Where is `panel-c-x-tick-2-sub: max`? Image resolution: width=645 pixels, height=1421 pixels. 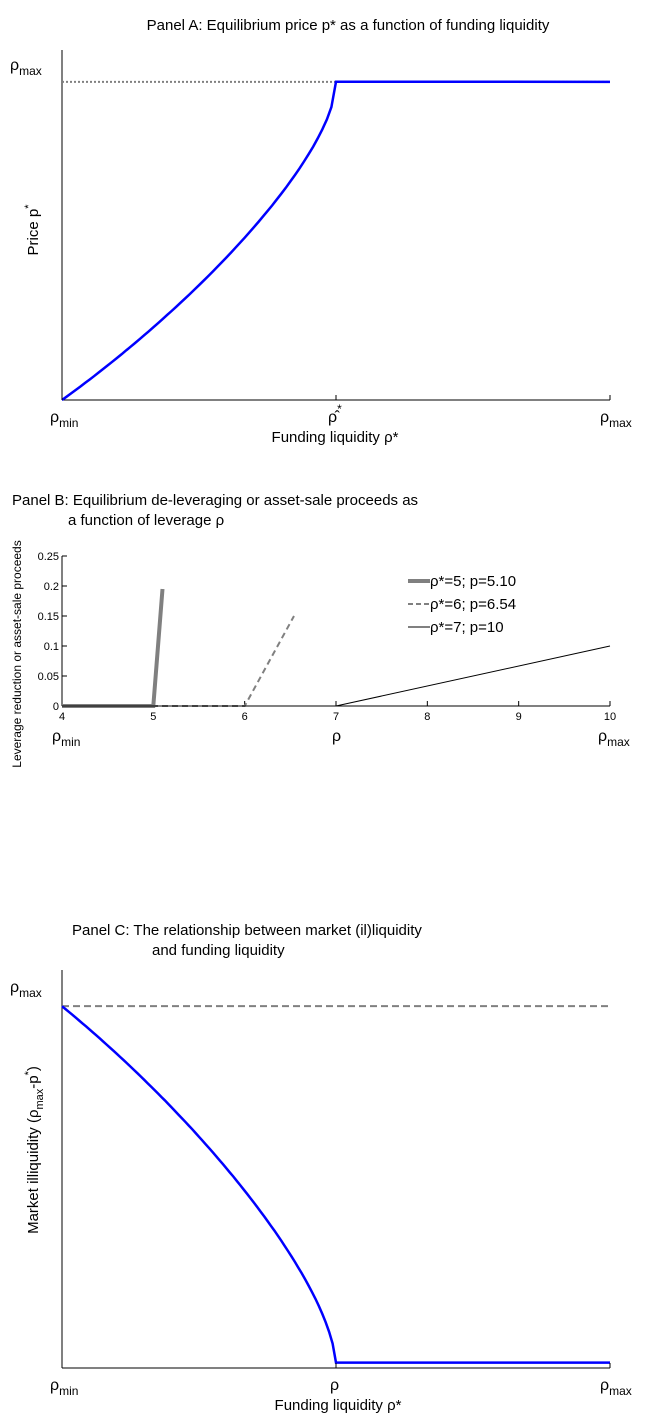 panel-c-x-tick-2-sub: max is located at coordinates (620, 1391).